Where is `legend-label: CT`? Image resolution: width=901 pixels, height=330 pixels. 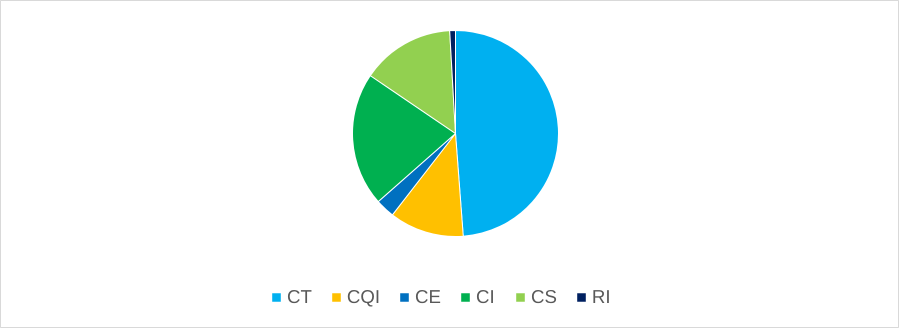
legend-label: CT is located at coordinates (299, 297).